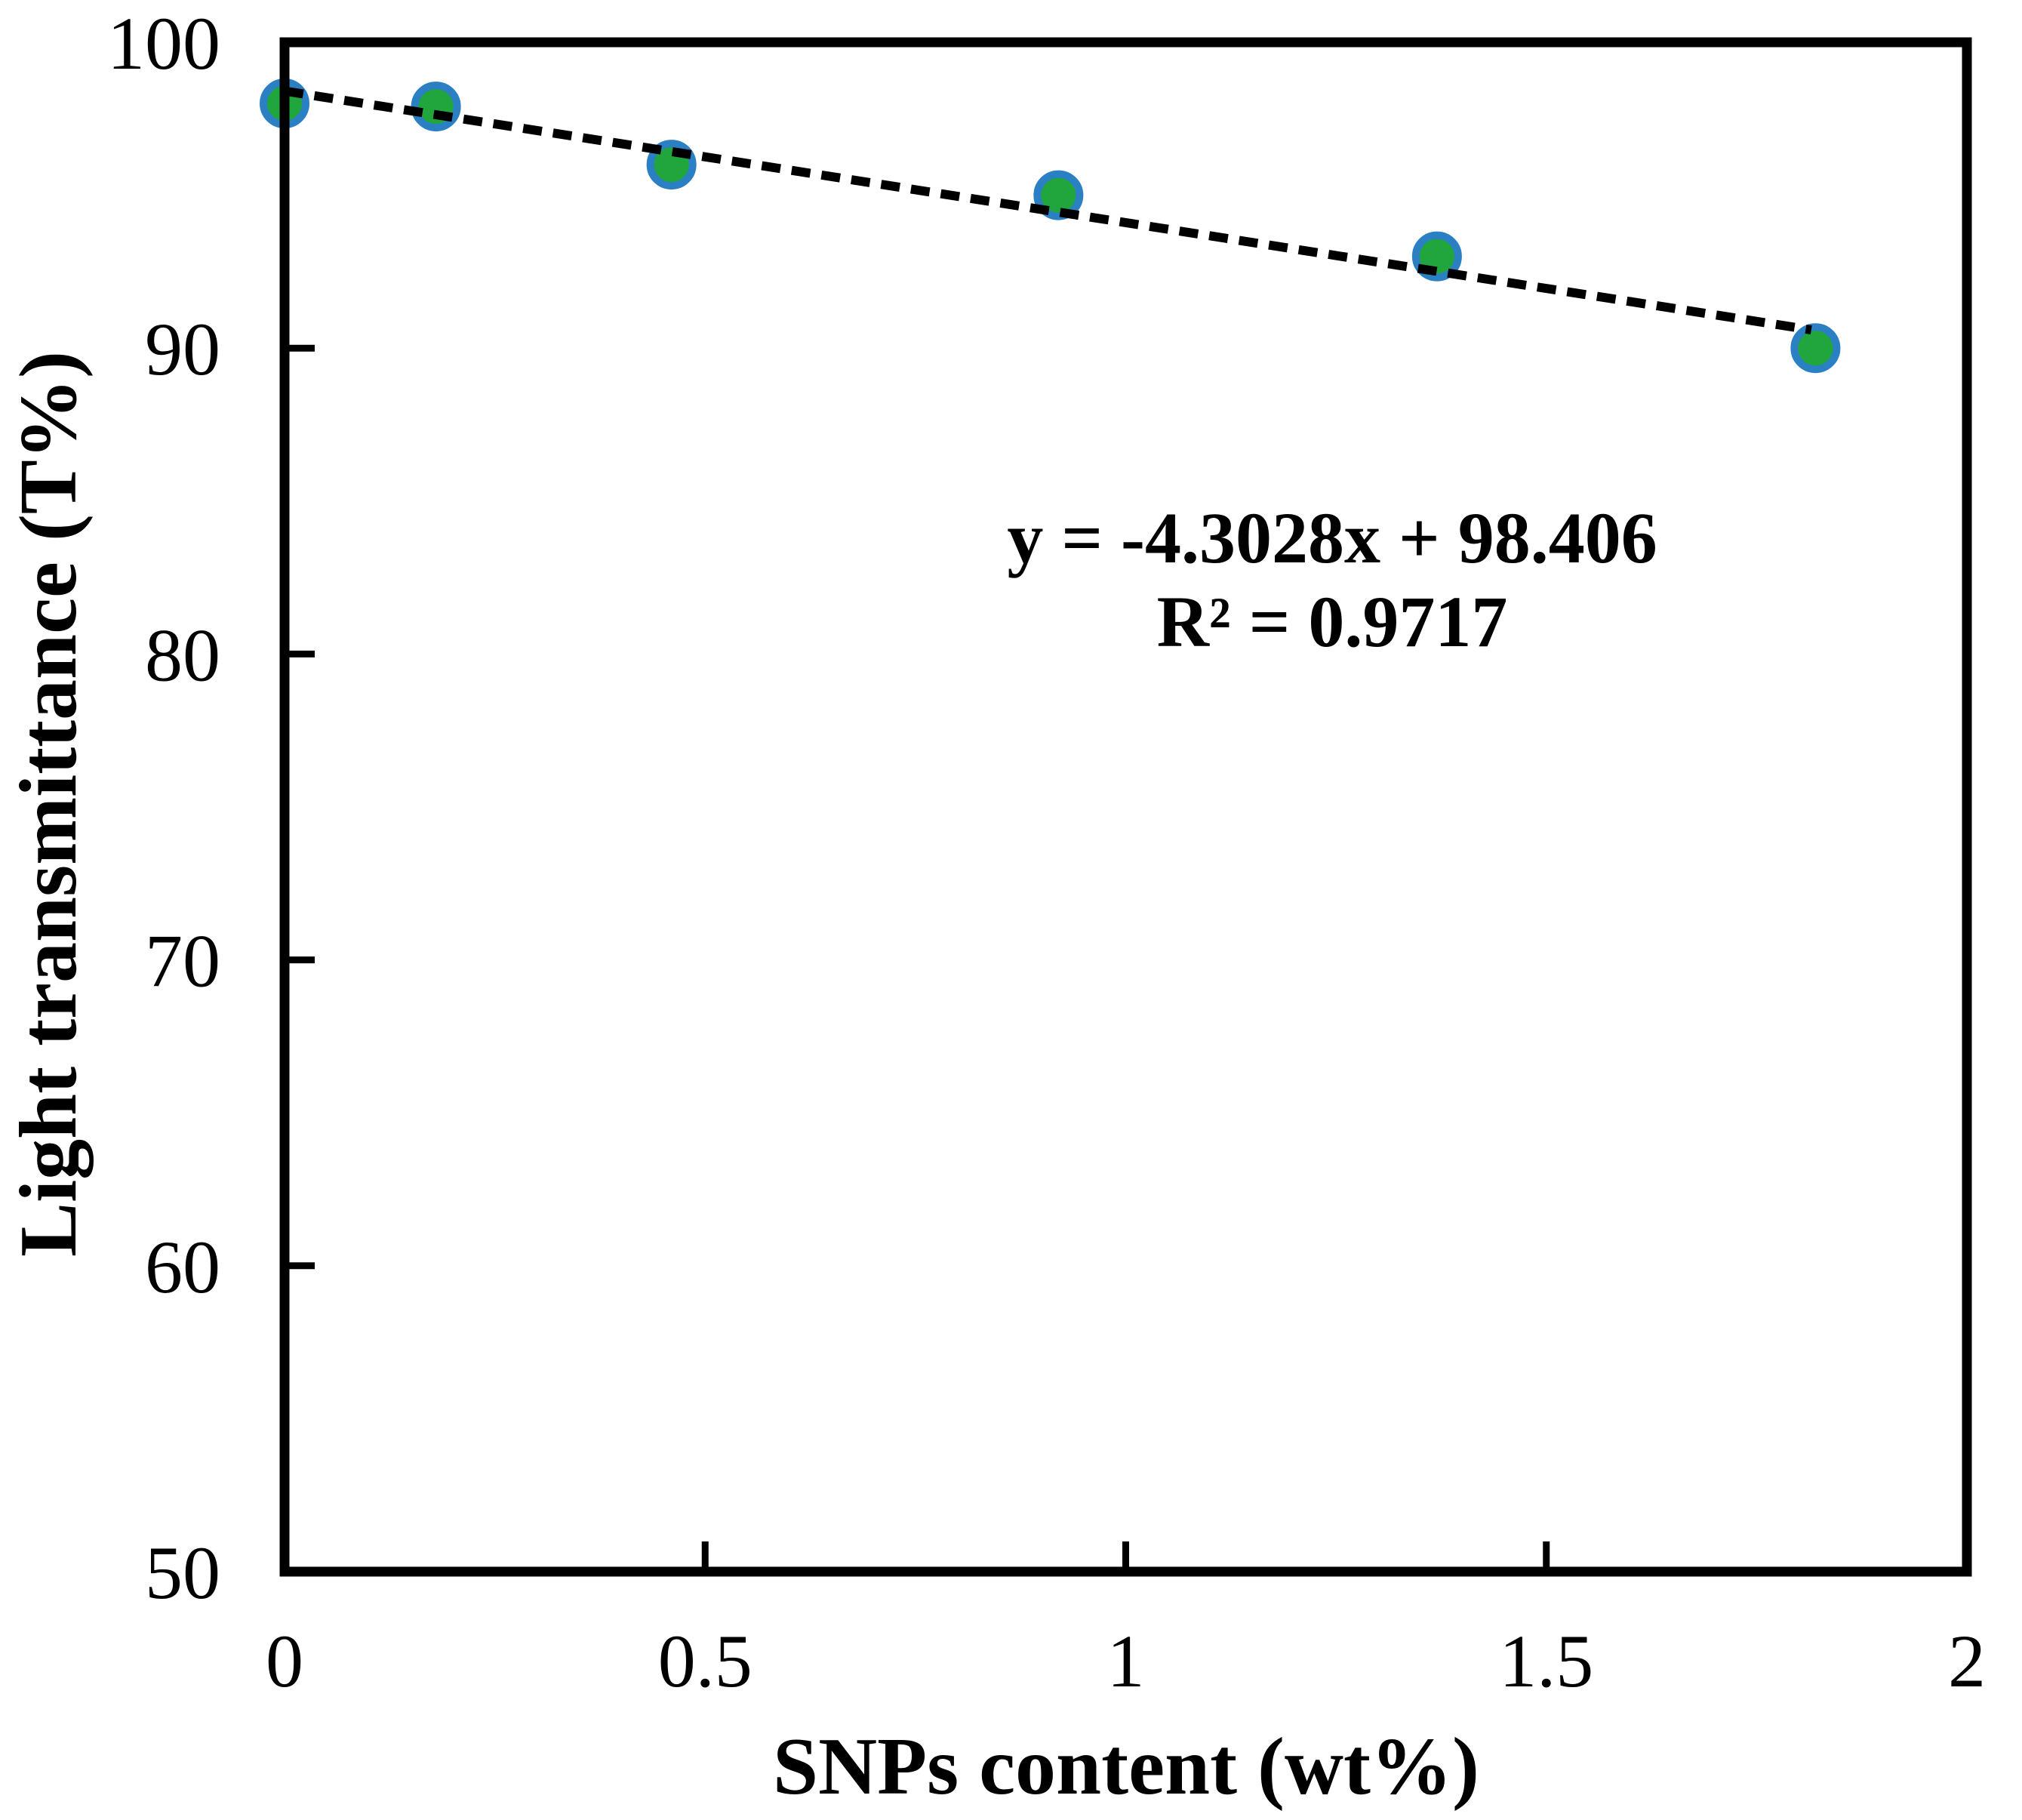 This screenshot has width=2022, height=1820. What do you see at coordinates (1126, 1661) in the screenshot?
I see `x-tick-label: 1` at bounding box center [1126, 1661].